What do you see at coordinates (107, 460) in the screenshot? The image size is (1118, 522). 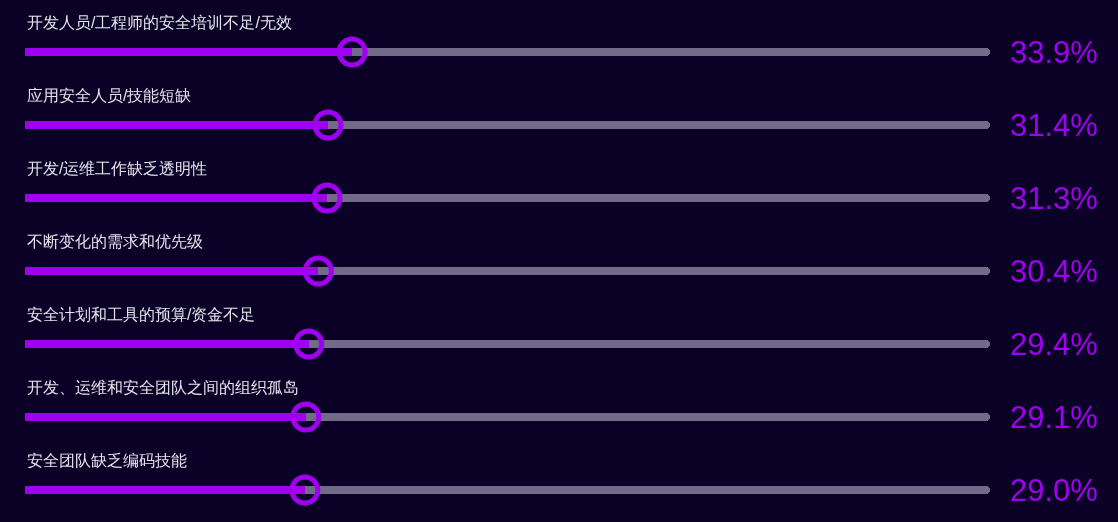 I see `y-tick-label: 安全团队缺乏编码技能` at bounding box center [107, 460].